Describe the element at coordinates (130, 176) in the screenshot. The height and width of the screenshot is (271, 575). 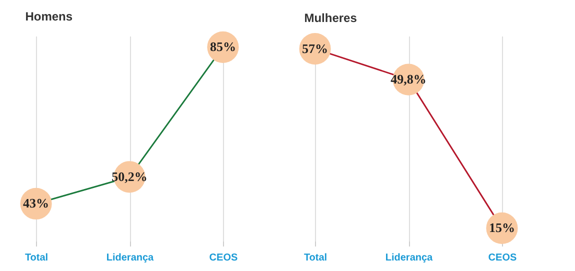
I see `data-label: 50,2%` at that location.